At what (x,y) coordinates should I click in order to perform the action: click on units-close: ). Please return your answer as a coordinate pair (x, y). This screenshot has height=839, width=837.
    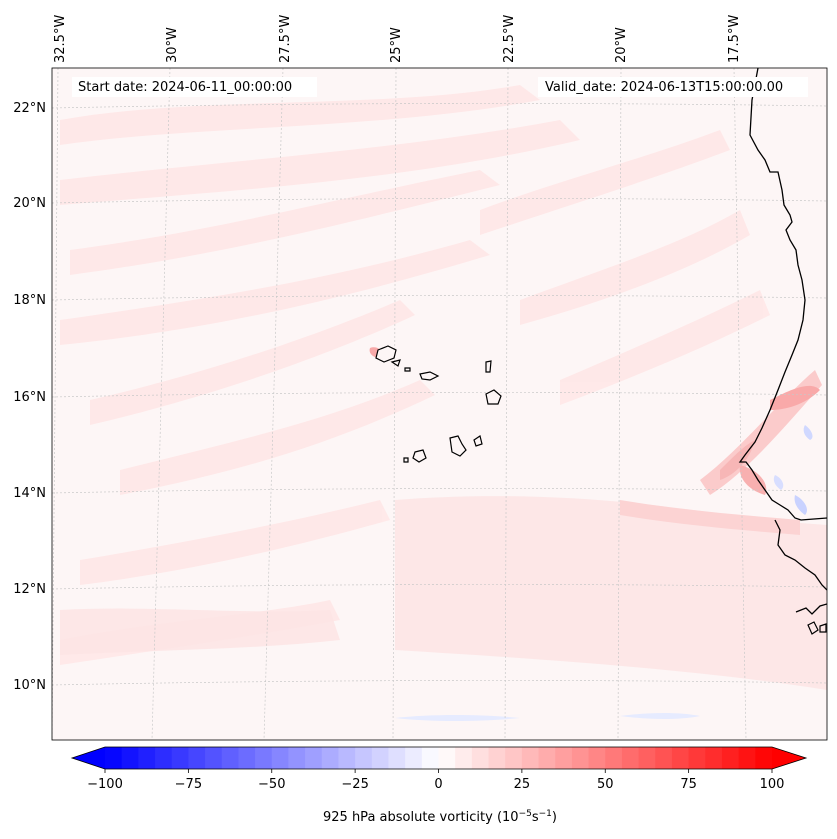
    Looking at the image, I should click on (554, 817).